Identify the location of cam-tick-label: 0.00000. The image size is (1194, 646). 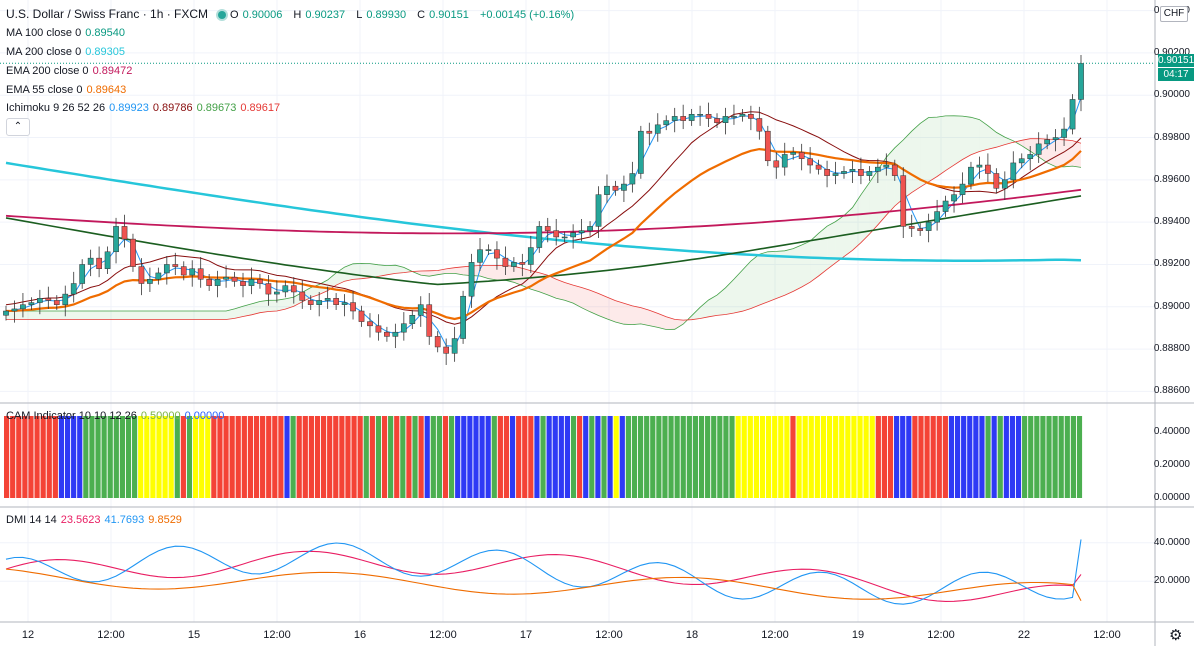
(1171, 497).